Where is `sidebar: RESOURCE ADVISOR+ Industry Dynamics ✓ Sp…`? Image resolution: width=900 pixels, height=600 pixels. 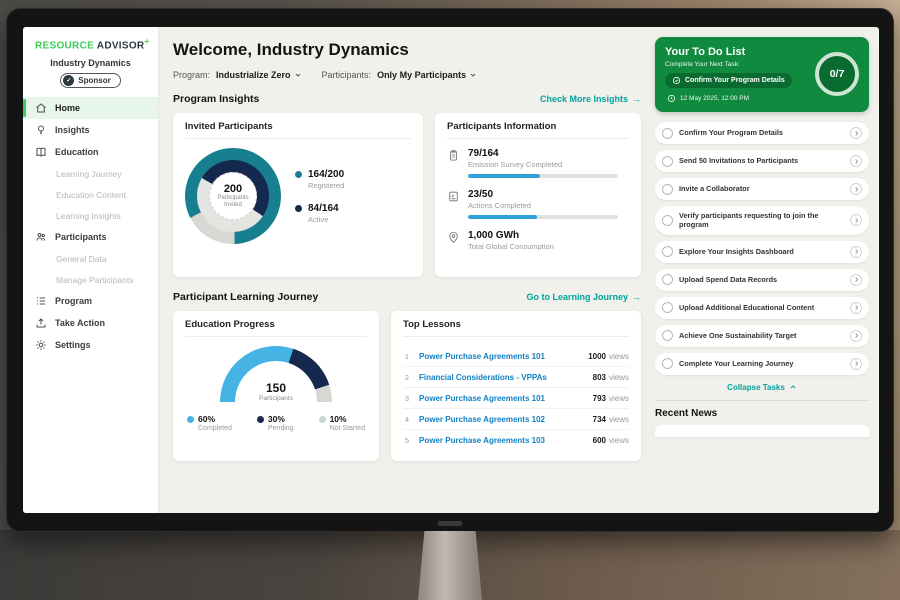 sidebar: RESOURCE ADVISOR+ Industry Dynamics ✓ Sp… is located at coordinates (91, 270).